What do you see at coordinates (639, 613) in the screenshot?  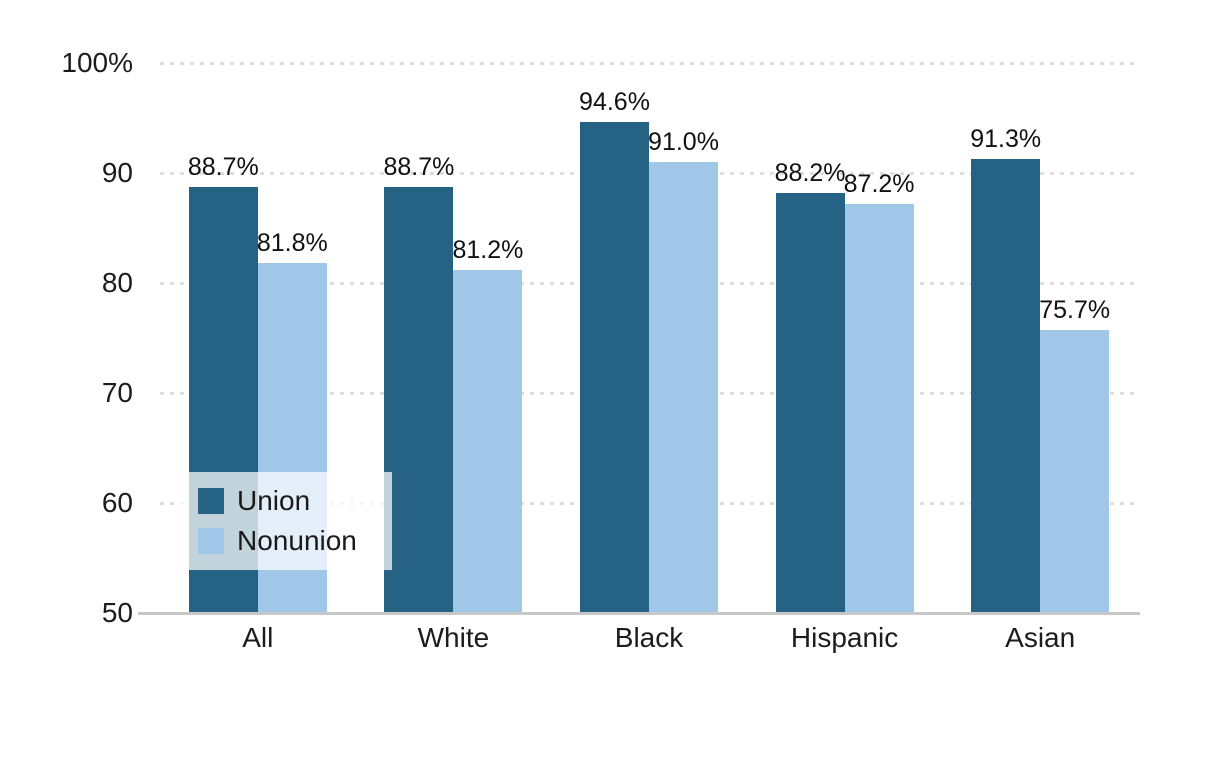 I see `x-axis-baseline` at bounding box center [639, 613].